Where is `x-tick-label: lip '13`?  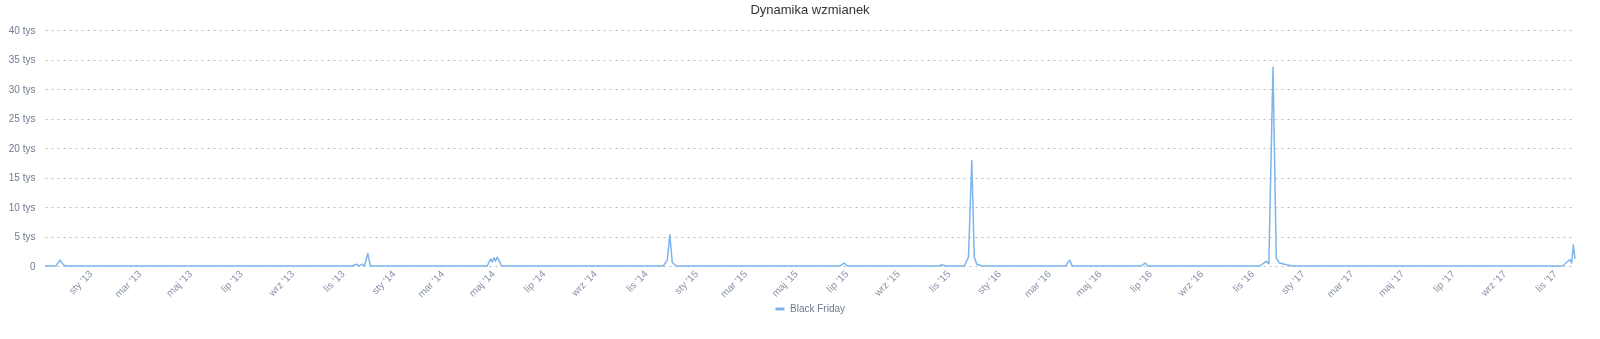
x-tick-label: lip '13 is located at coordinates (232, 281).